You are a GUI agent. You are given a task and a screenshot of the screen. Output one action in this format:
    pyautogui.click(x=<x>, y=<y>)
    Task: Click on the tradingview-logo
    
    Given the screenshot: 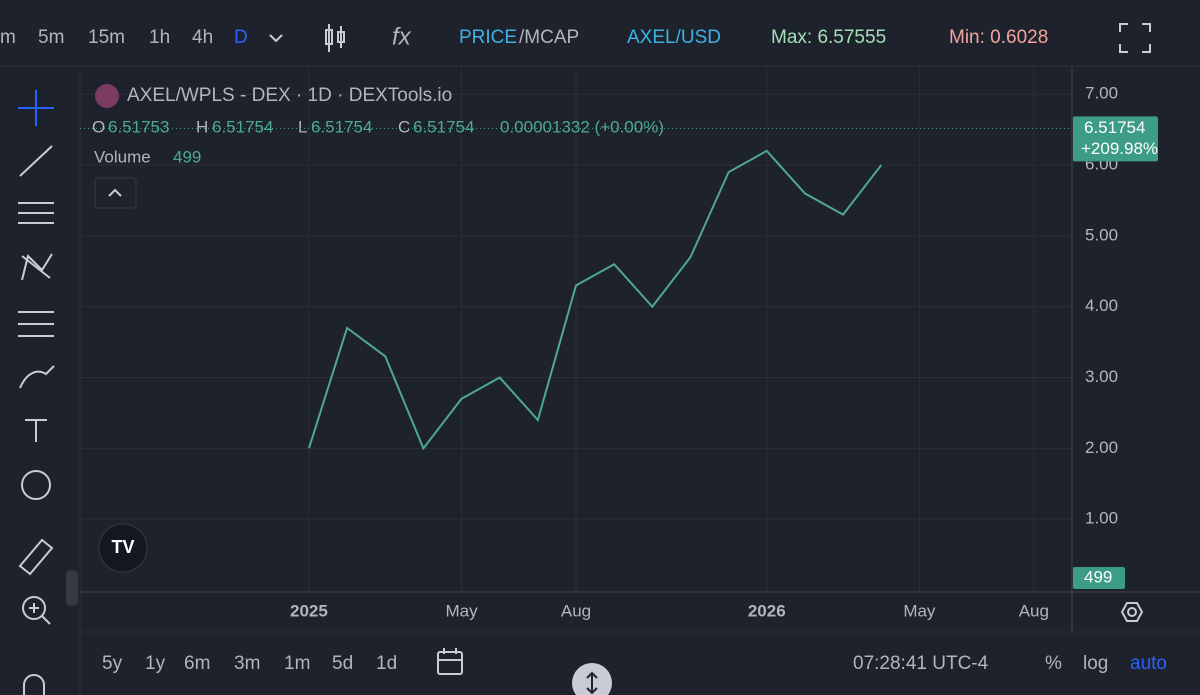 What is the action you would take?
    pyautogui.click(x=123, y=548)
    